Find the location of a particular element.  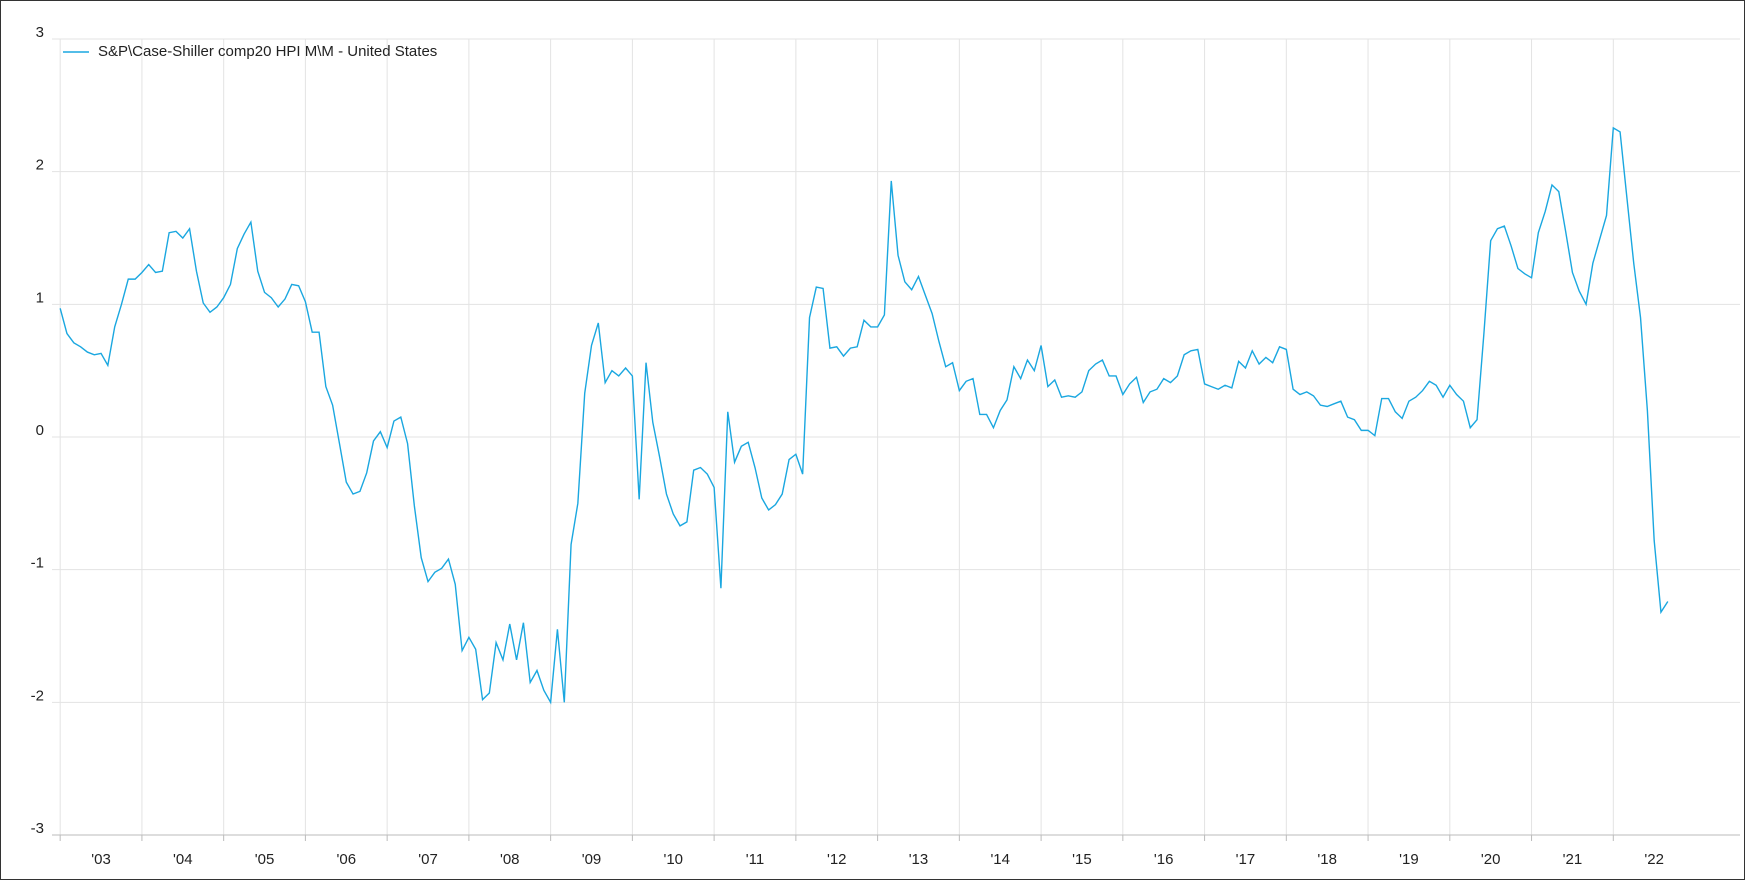

y-tick-label: -2 is located at coordinates (37, 695).